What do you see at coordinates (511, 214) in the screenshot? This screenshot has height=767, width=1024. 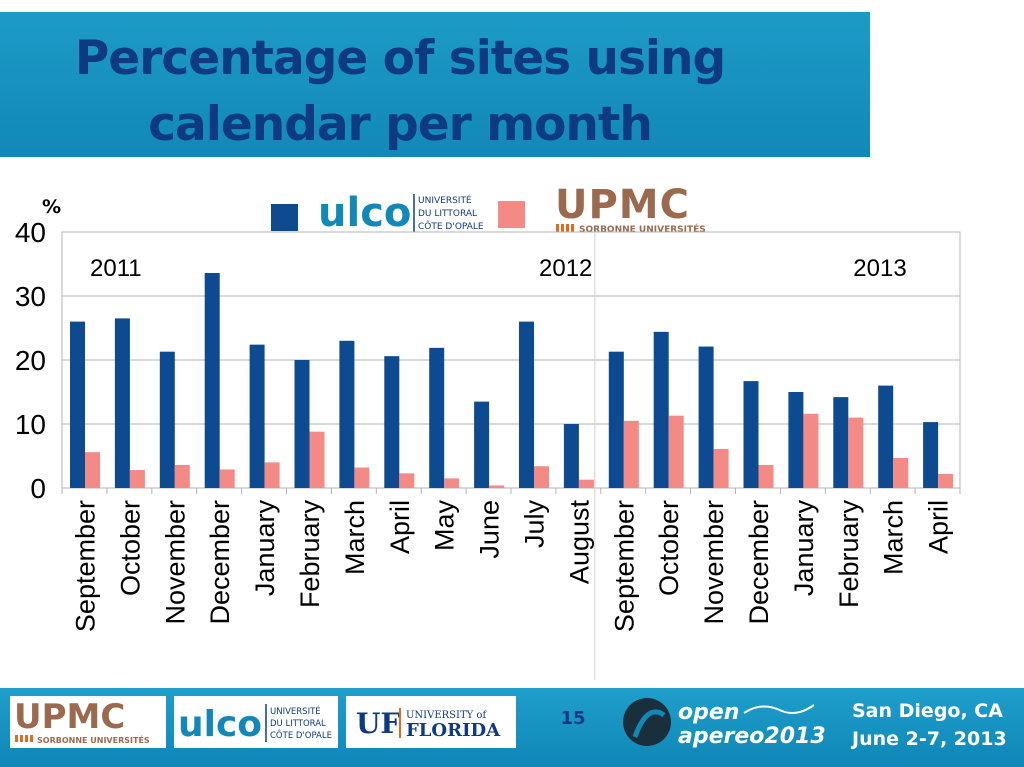 I see `legend-swatch-upmc` at bounding box center [511, 214].